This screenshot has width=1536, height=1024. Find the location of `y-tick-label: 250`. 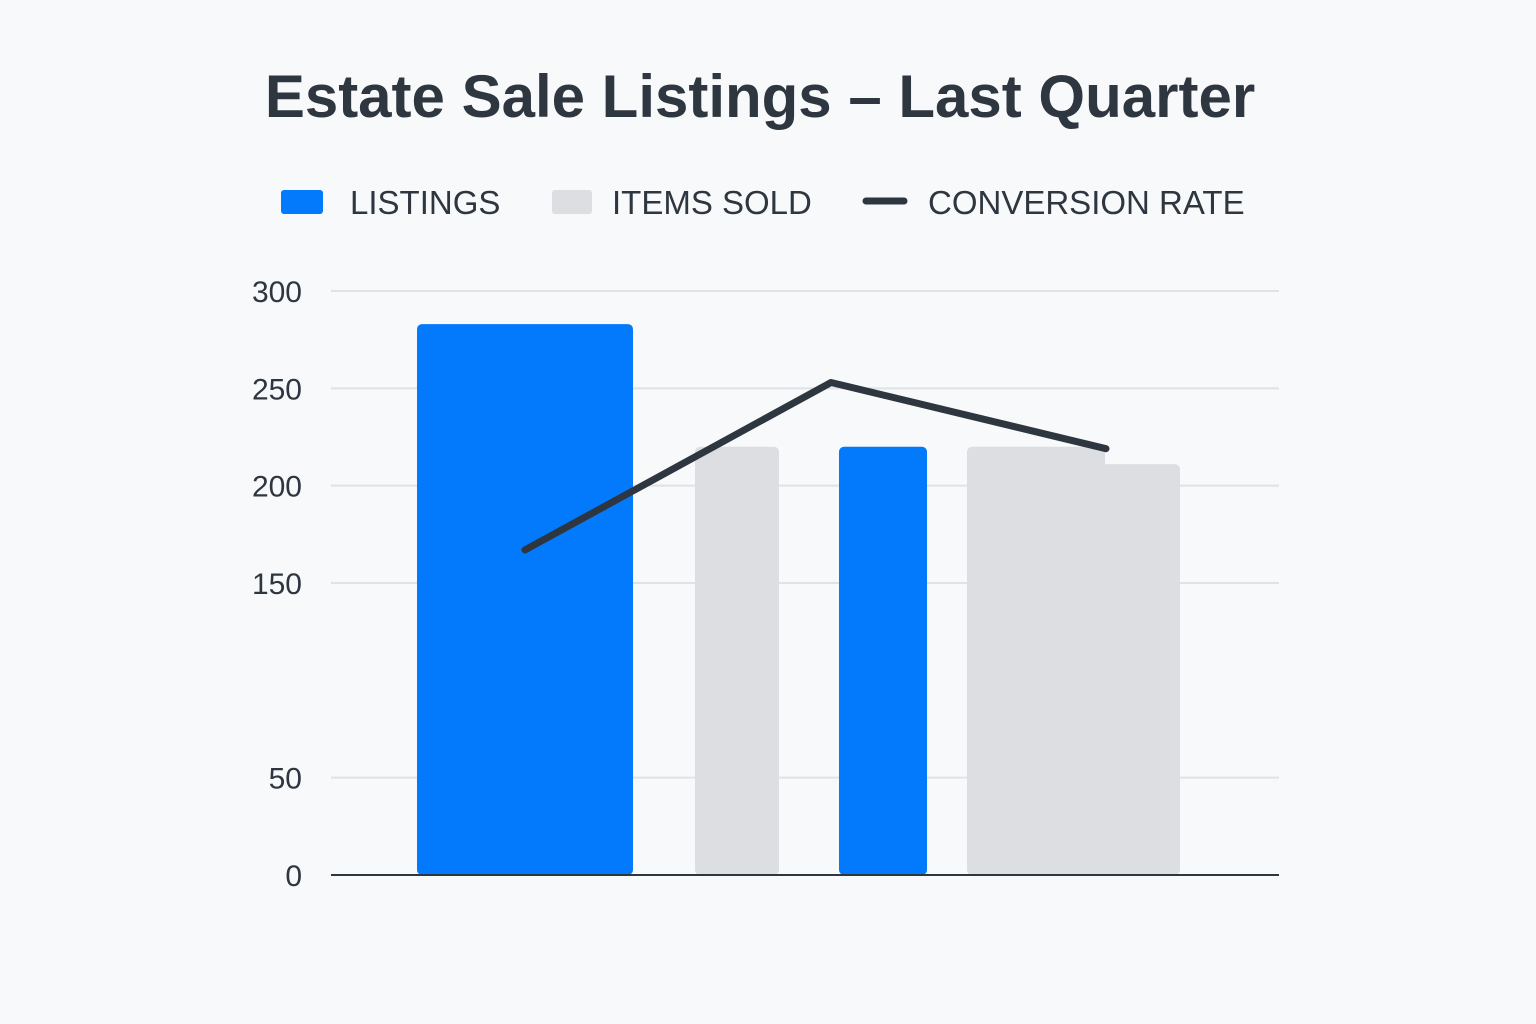

y-tick-label: 250 is located at coordinates (277, 389).